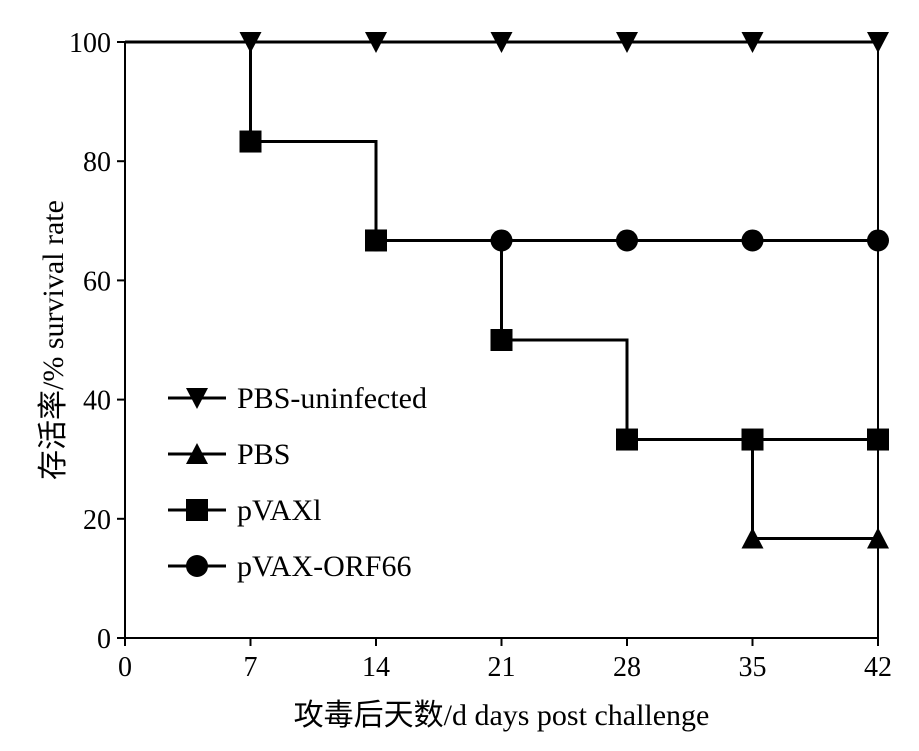 Image resolution: width=919 pixels, height=751 pixels. What do you see at coordinates (229, 454) in the screenshot?
I see `legend-item: PBS` at bounding box center [229, 454].